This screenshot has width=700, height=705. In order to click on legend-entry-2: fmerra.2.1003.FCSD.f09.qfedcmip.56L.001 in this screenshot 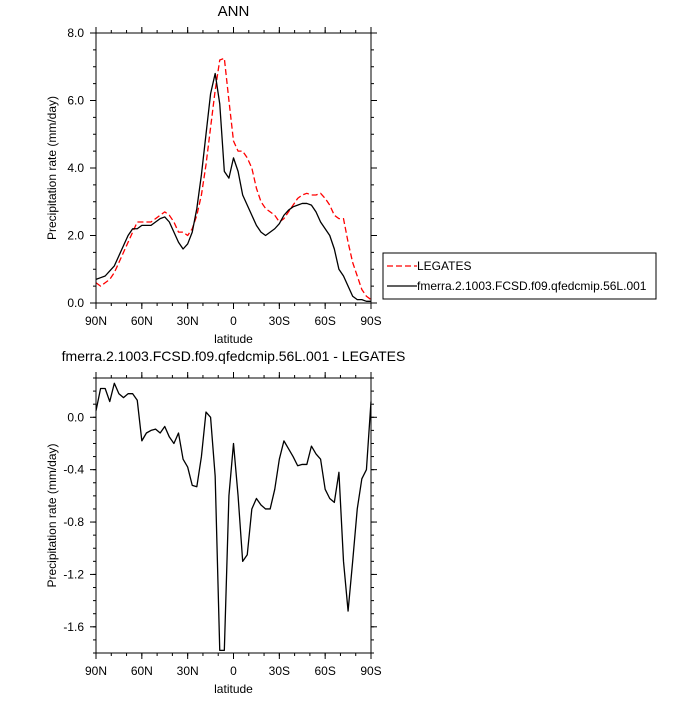, I will do `click(532, 286)`.